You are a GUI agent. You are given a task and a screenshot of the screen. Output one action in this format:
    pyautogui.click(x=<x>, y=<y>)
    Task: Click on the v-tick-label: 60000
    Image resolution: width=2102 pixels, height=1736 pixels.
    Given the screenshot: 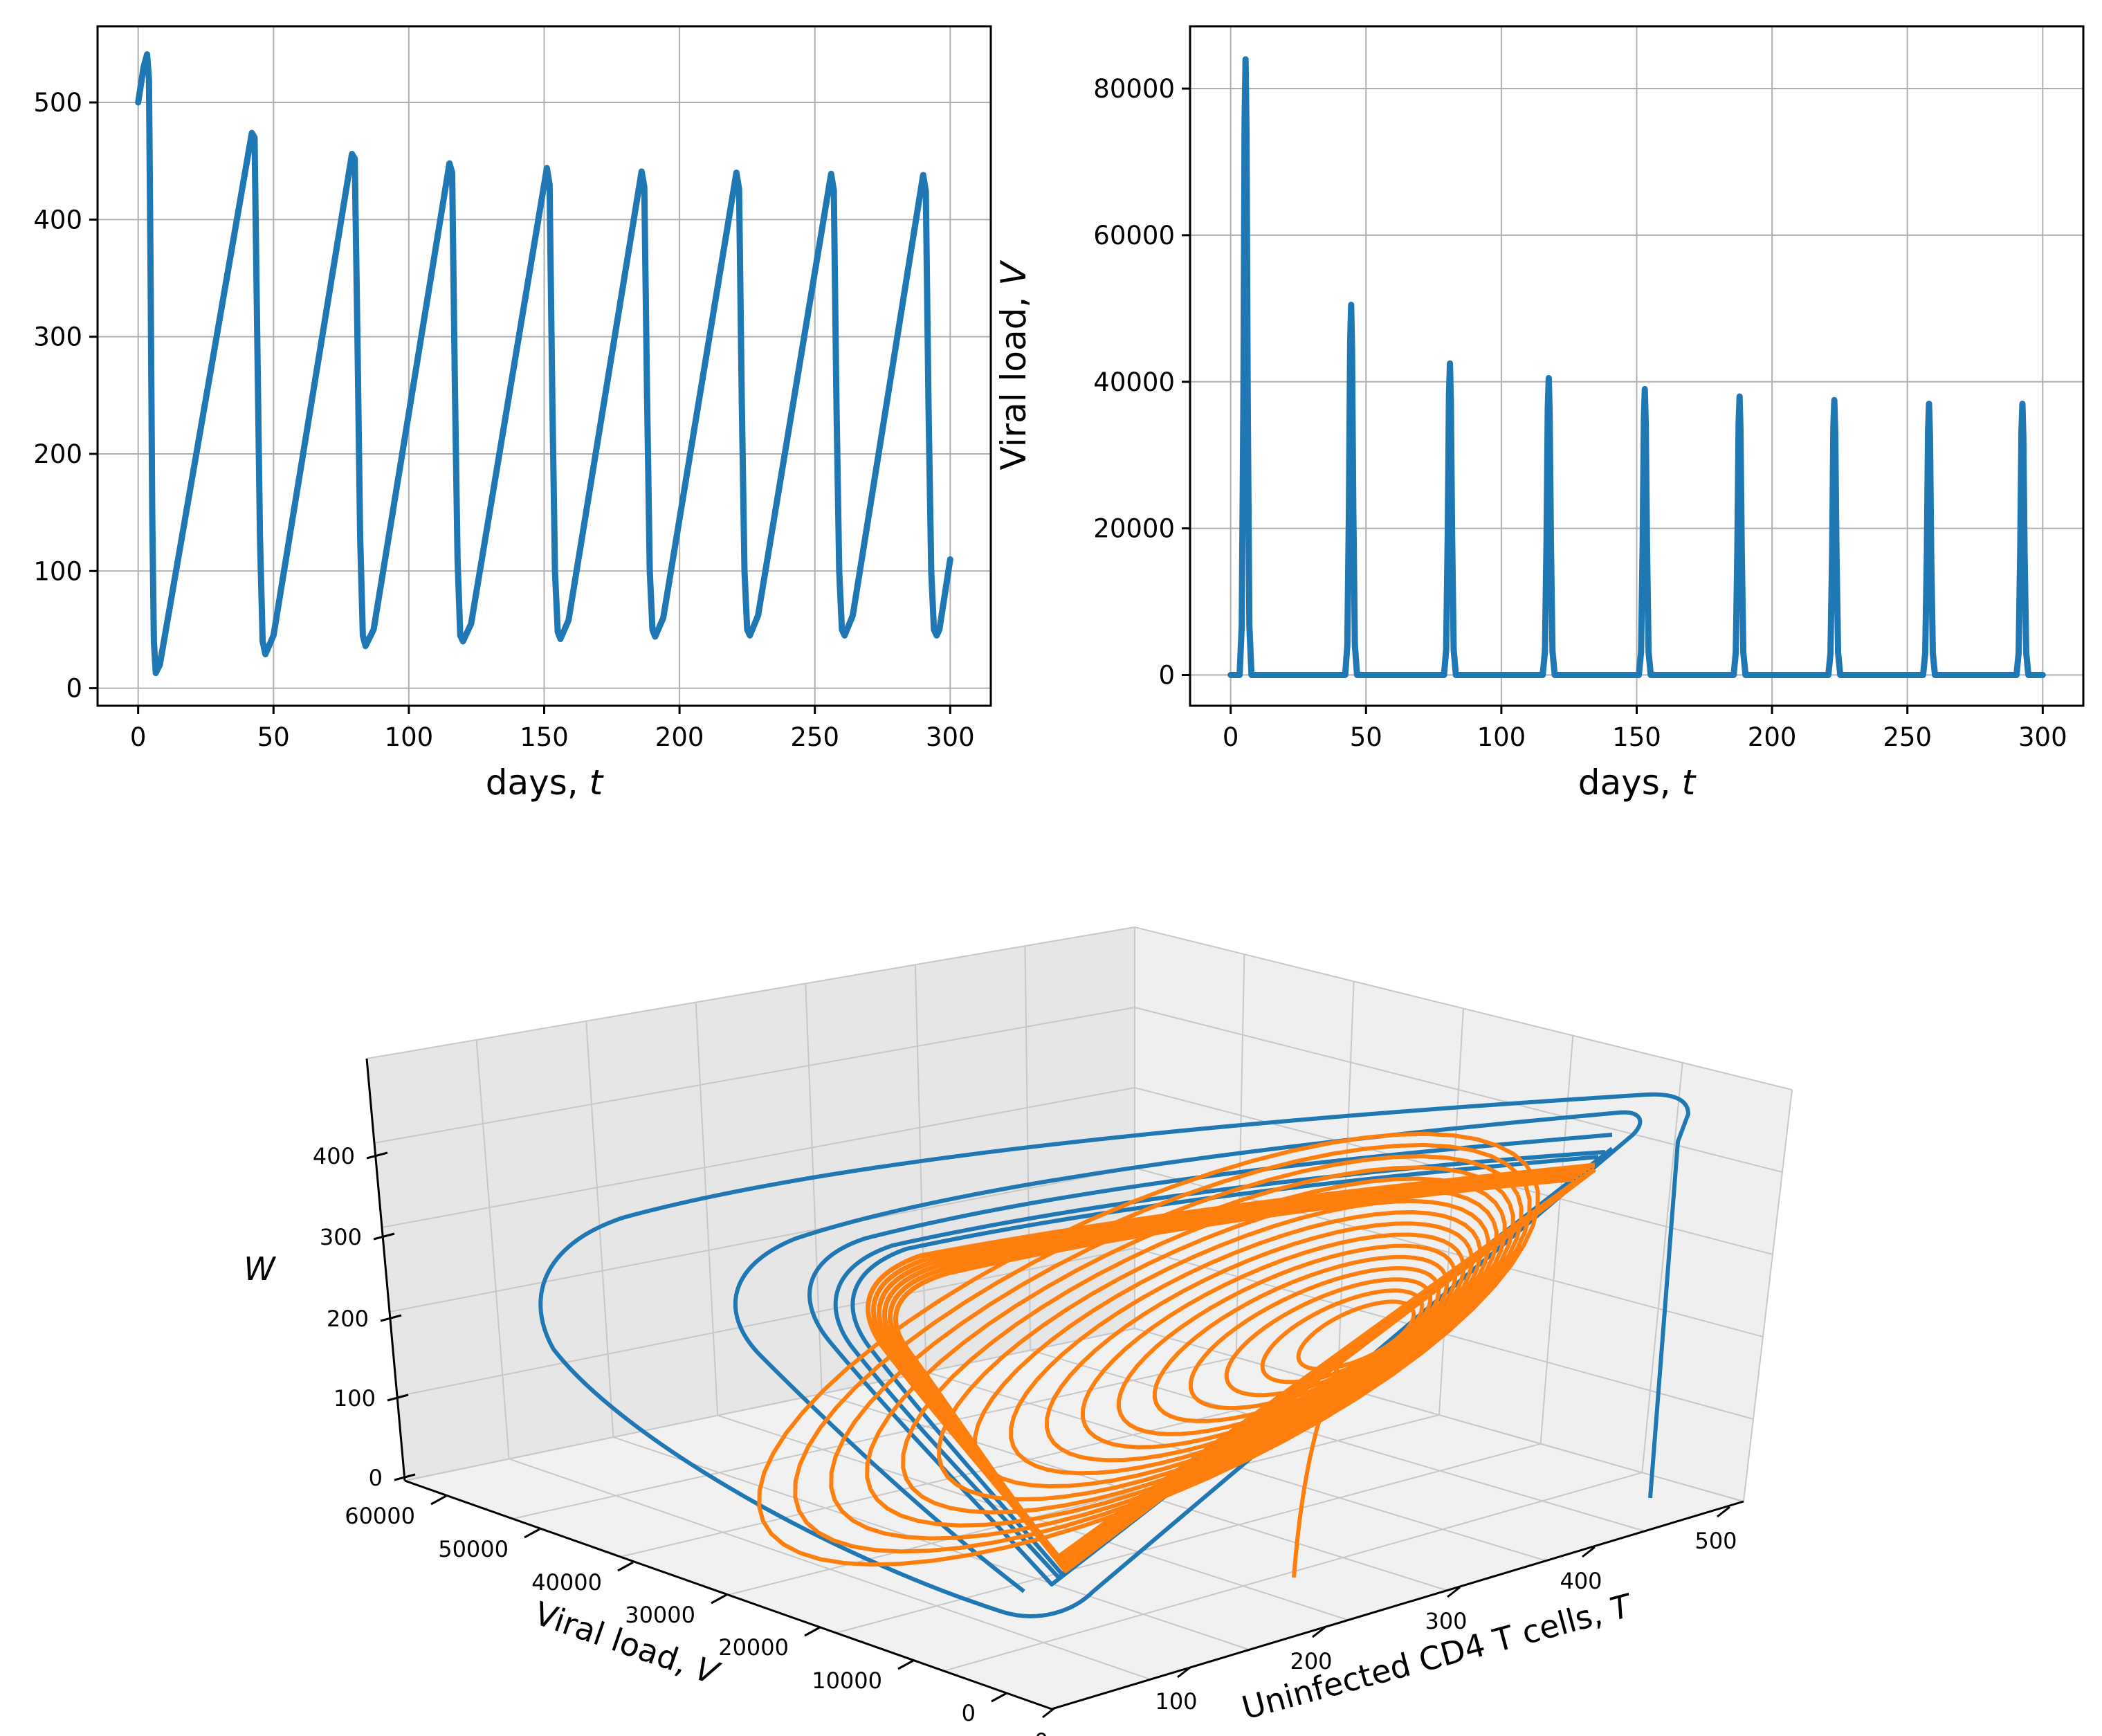 What is the action you would take?
    pyautogui.click(x=380, y=1516)
    